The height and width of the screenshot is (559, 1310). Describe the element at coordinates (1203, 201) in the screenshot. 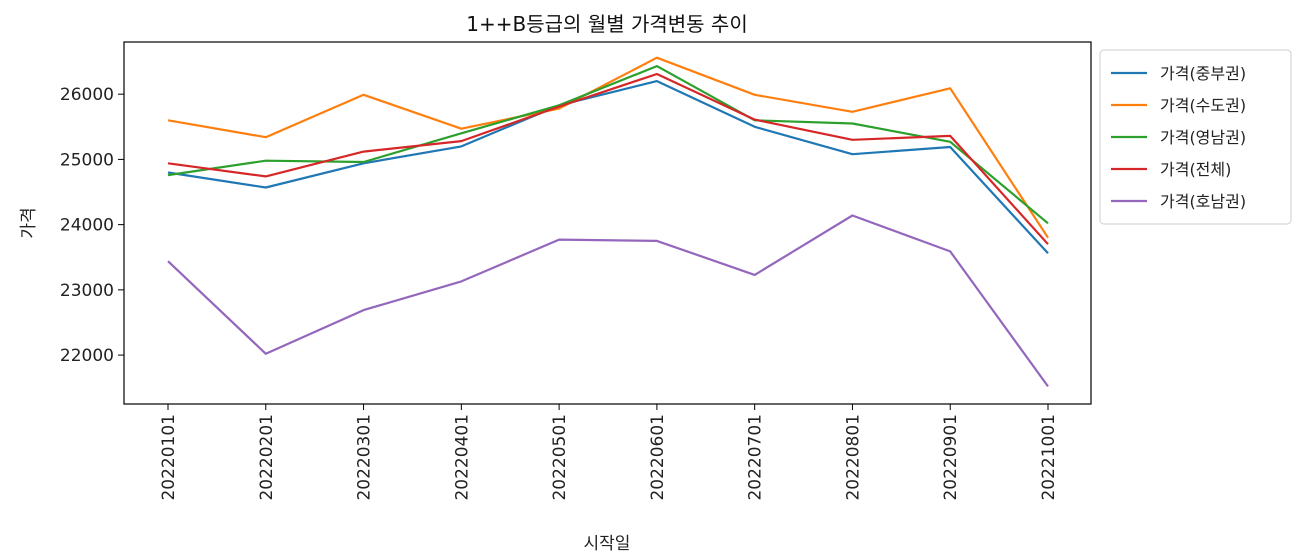

I see `legend-label: 가격(호남권)` at that location.